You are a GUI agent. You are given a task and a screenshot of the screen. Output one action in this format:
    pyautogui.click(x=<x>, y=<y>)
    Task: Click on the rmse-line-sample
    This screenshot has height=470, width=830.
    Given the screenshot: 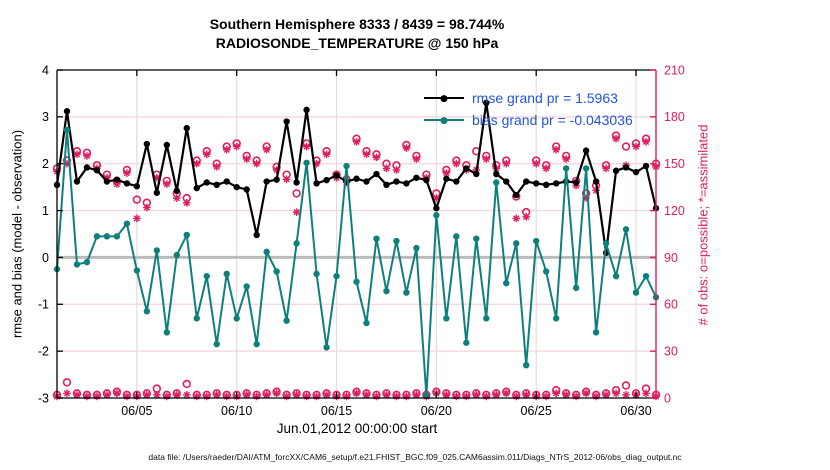 What is the action you would take?
    pyautogui.click(x=444, y=98)
    